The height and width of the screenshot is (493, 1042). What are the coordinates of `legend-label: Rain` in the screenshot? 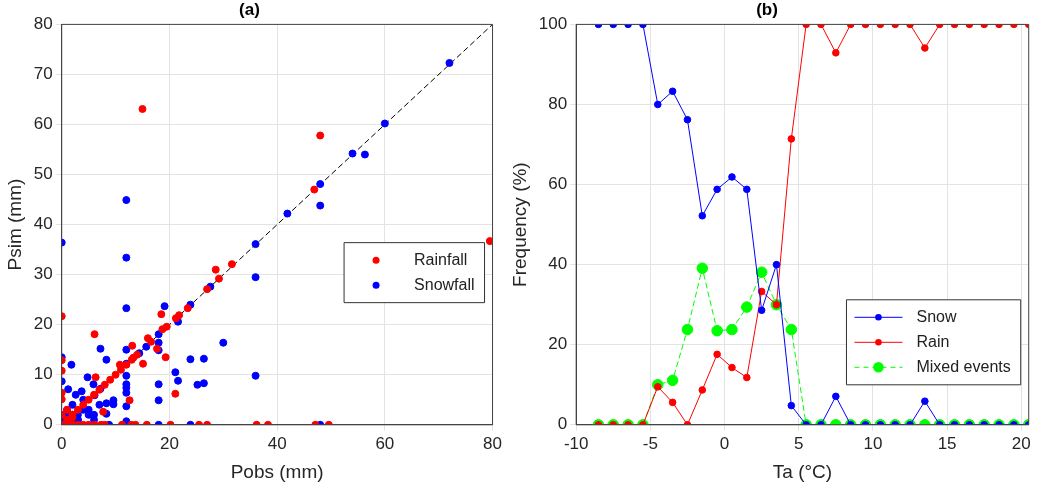 It's located at (933, 341).